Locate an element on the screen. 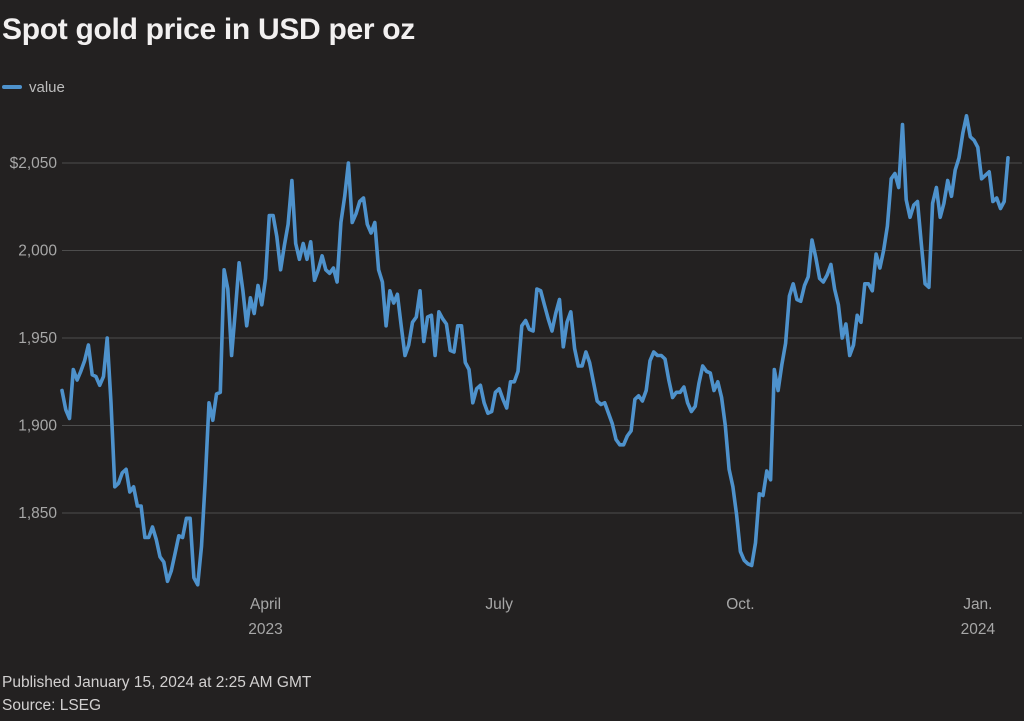 The width and height of the screenshot is (1024, 721). x-tick-sublabel: 2024 is located at coordinates (978, 629).